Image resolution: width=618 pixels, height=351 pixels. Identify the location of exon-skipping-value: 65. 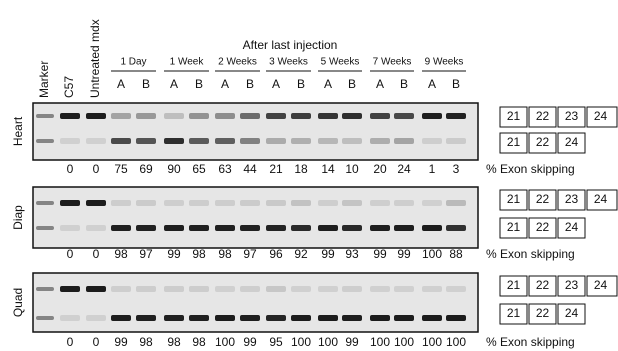
(199, 169).